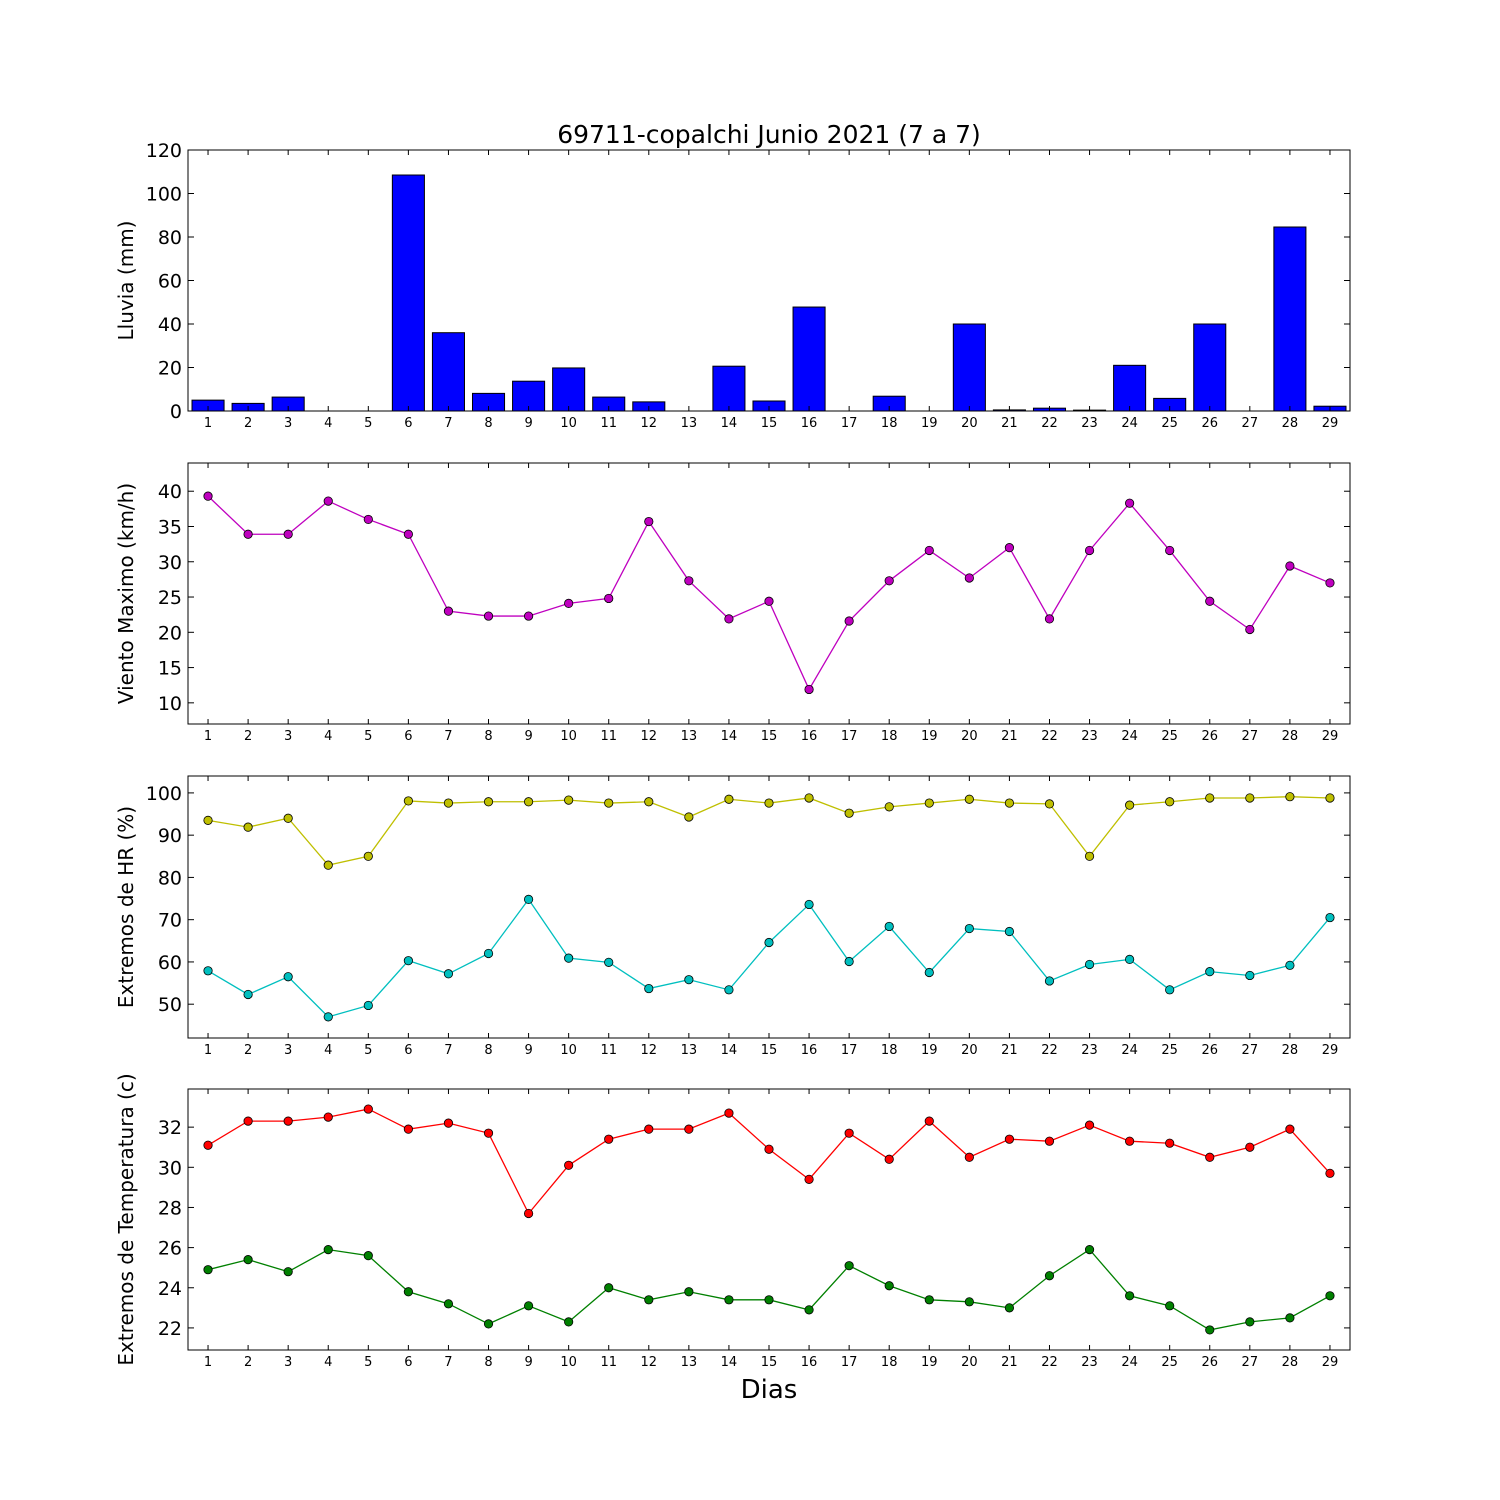 The height and width of the screenshot is (1500, 1500). I want to click on x-tick-label: 7, so click(448, 423).